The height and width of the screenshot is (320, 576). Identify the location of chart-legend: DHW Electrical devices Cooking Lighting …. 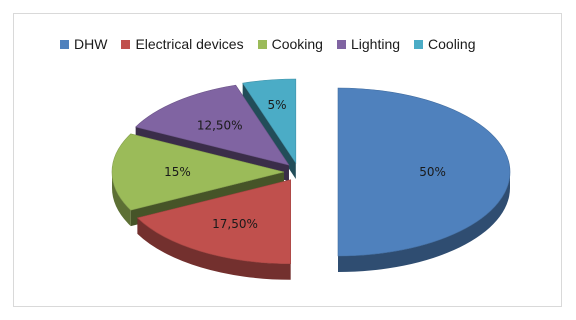
(268, 44).